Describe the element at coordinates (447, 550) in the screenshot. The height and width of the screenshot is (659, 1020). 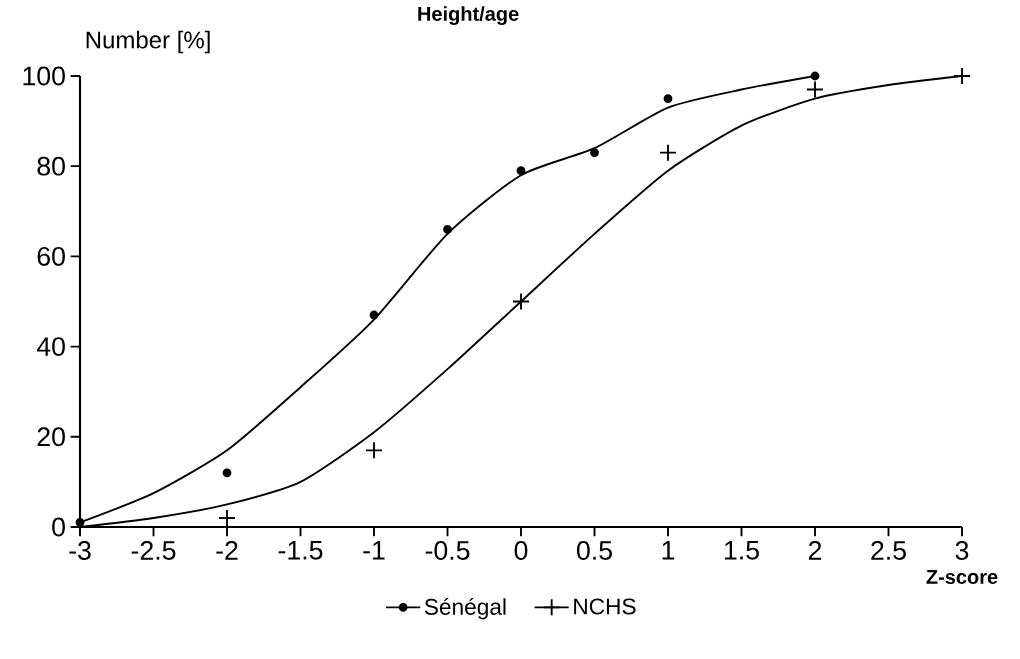
I see `x-tick-label: -0.5` at that location.